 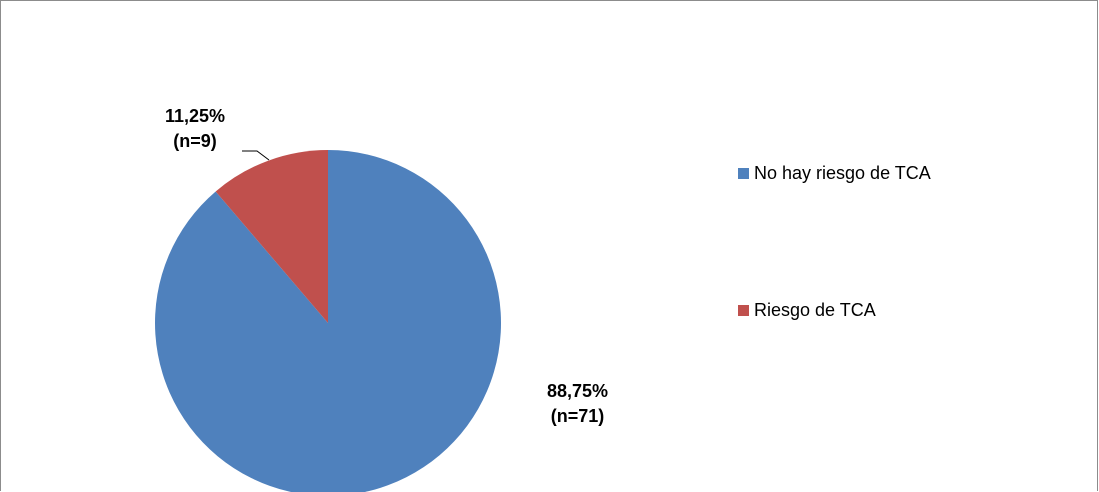 What do you see at coordinates (815, 310) in the screenshot?
I see `legend-label-riesgo: Riesgo de TCA` at bounding box center [815, 310].